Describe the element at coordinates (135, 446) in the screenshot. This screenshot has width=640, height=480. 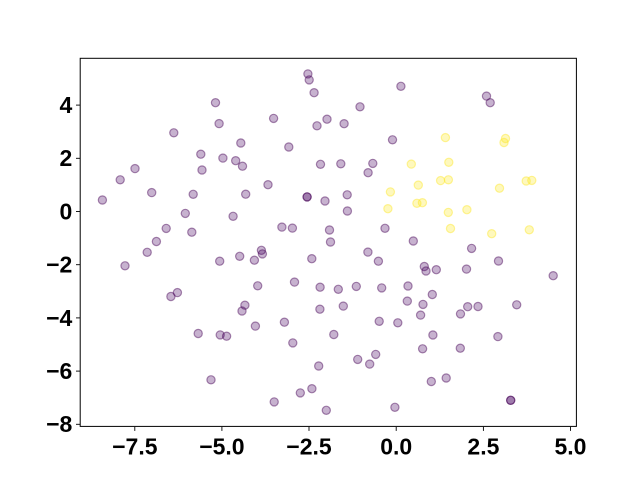
I see `svg-text: −7.5` at that location.